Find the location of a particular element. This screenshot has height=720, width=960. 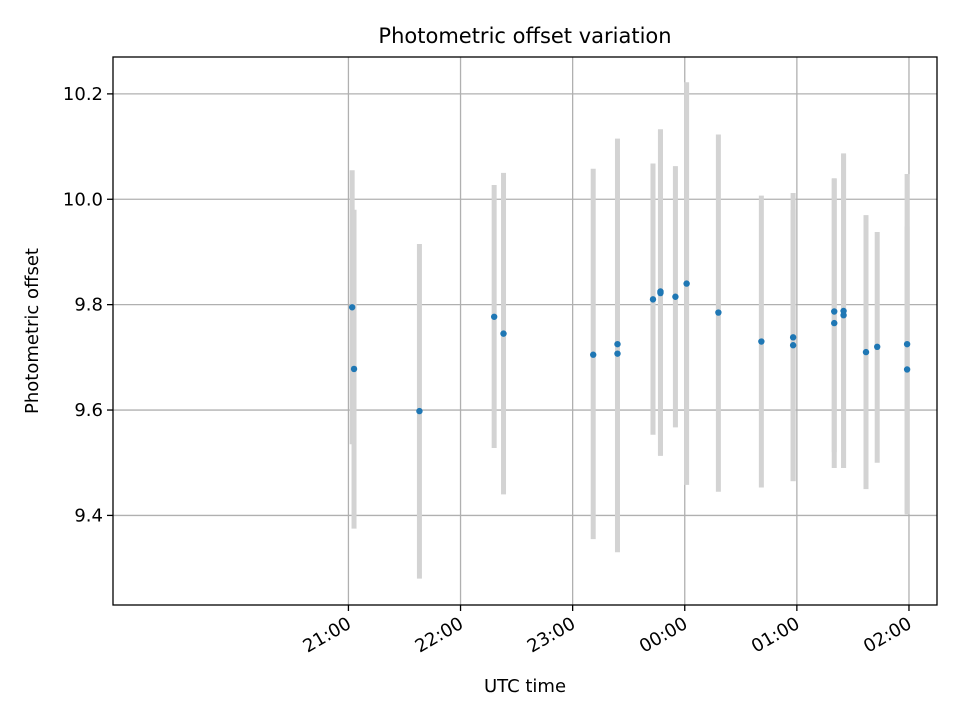

y-tick-label: 9.8 is located at coordinates (88, 305).